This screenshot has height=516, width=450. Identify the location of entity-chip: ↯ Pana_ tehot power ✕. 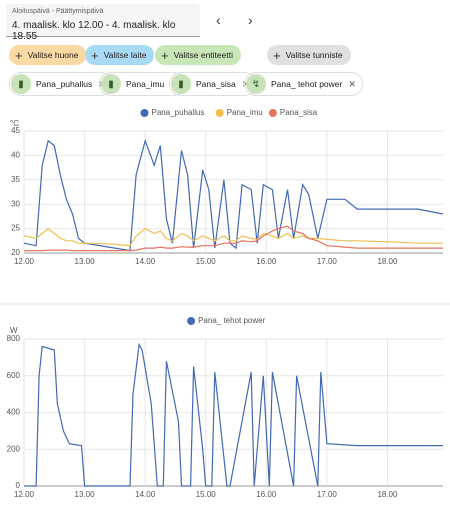
(303, 84).